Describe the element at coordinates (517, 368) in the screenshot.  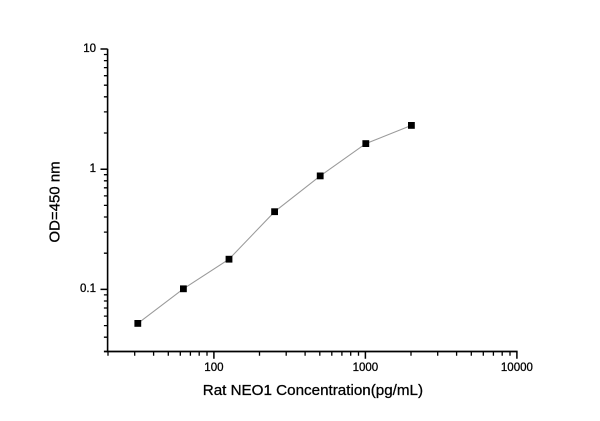
I see `svg-text: 10000` at that location.